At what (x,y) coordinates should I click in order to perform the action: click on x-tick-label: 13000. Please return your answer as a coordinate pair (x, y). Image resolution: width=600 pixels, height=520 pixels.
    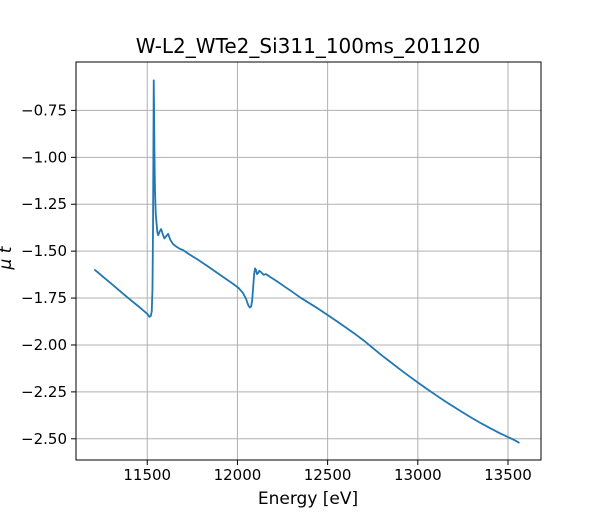
    Looking at the image, I should click on (418, 475).